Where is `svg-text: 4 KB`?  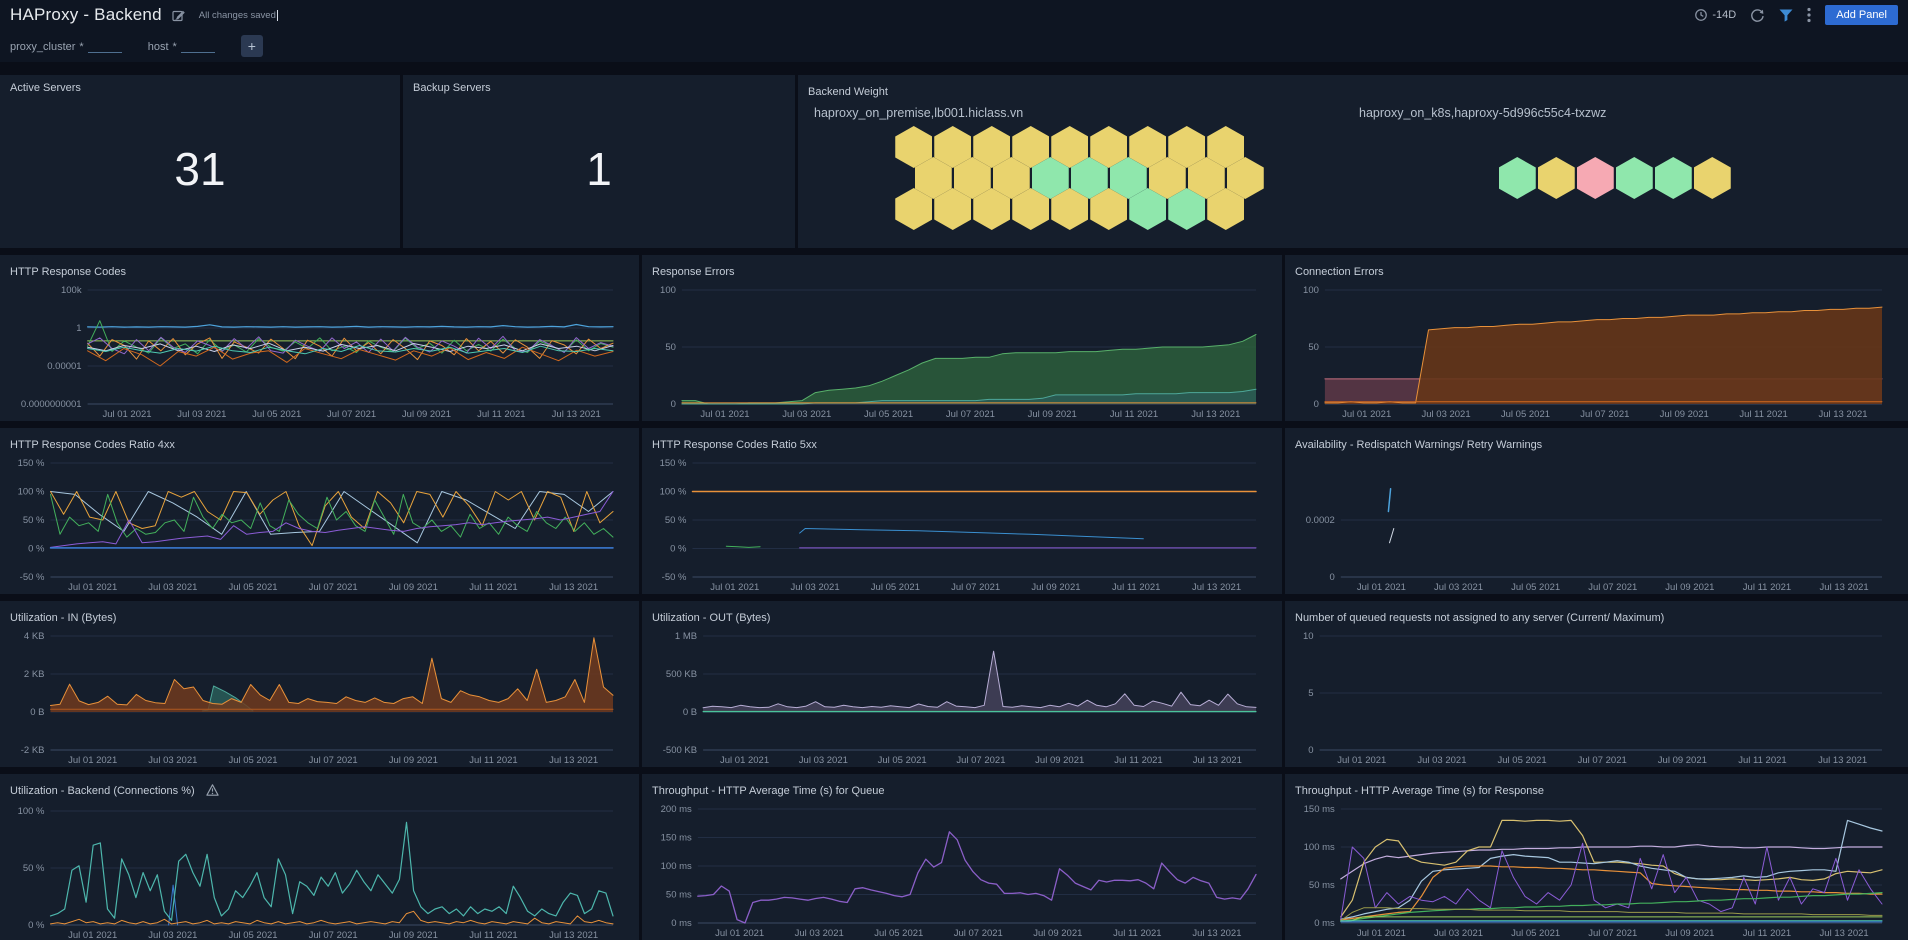
svg-text: 4 KB is located at coordinates (34, 636).